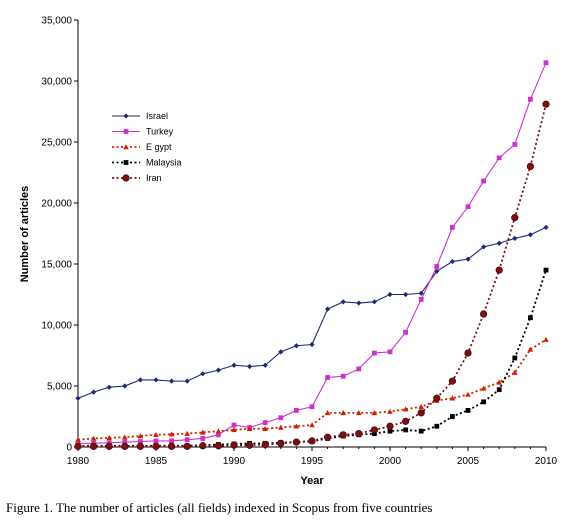  What do you see at coordinates (69, 448) in the screenshot?
I see `y-tick-label: 0` at bounding box center [69, 448].